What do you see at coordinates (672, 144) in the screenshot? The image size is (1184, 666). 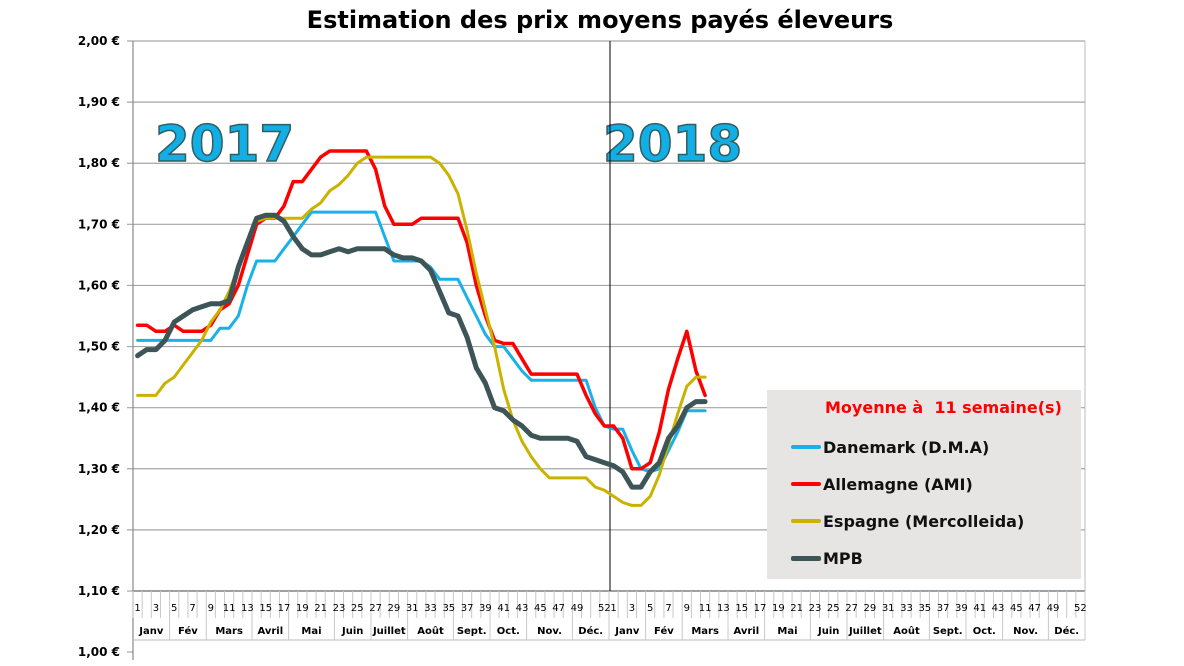 I see `year-label-2018: 2018` at bounding box center [672, 144].